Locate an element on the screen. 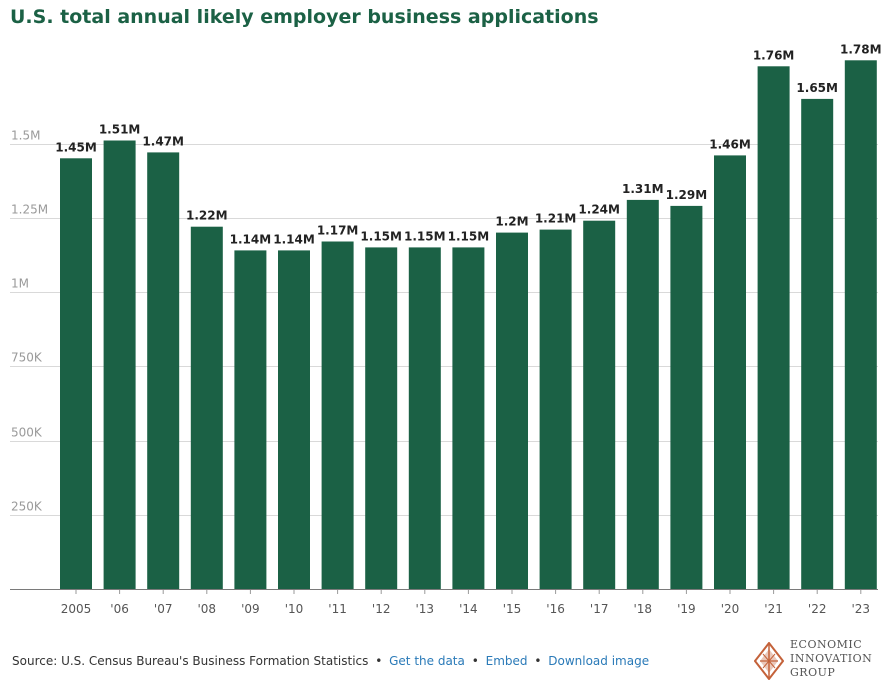 This screenshot has width=885, height=688. x-tick-label: '14 is located at coordinates (468, 609).